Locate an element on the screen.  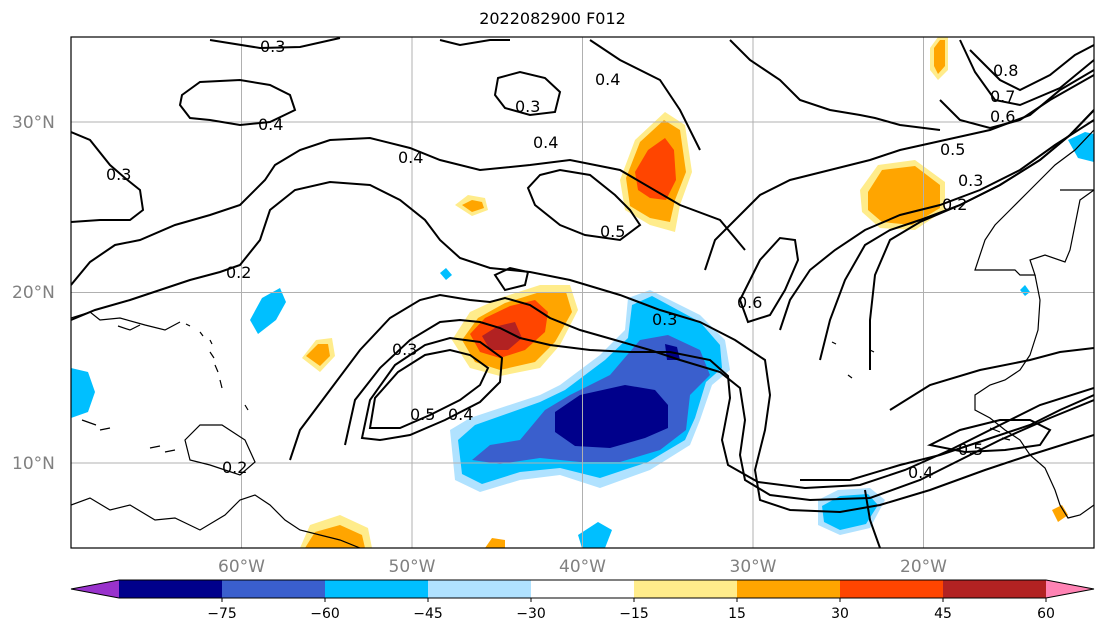
colorbar-tick-label: 30 is located at coordinates (840, 614).